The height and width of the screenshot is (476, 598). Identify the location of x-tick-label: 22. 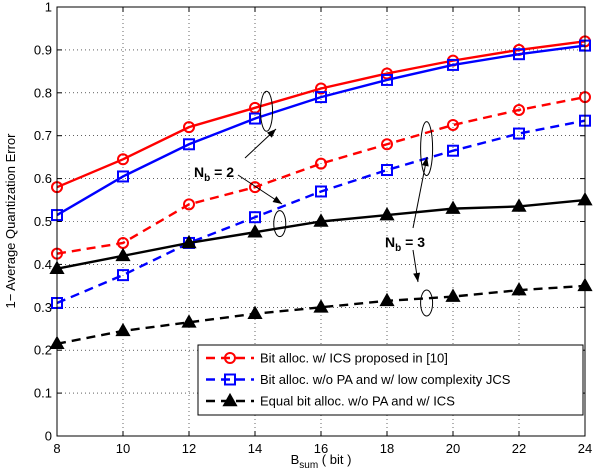
(519, 448).